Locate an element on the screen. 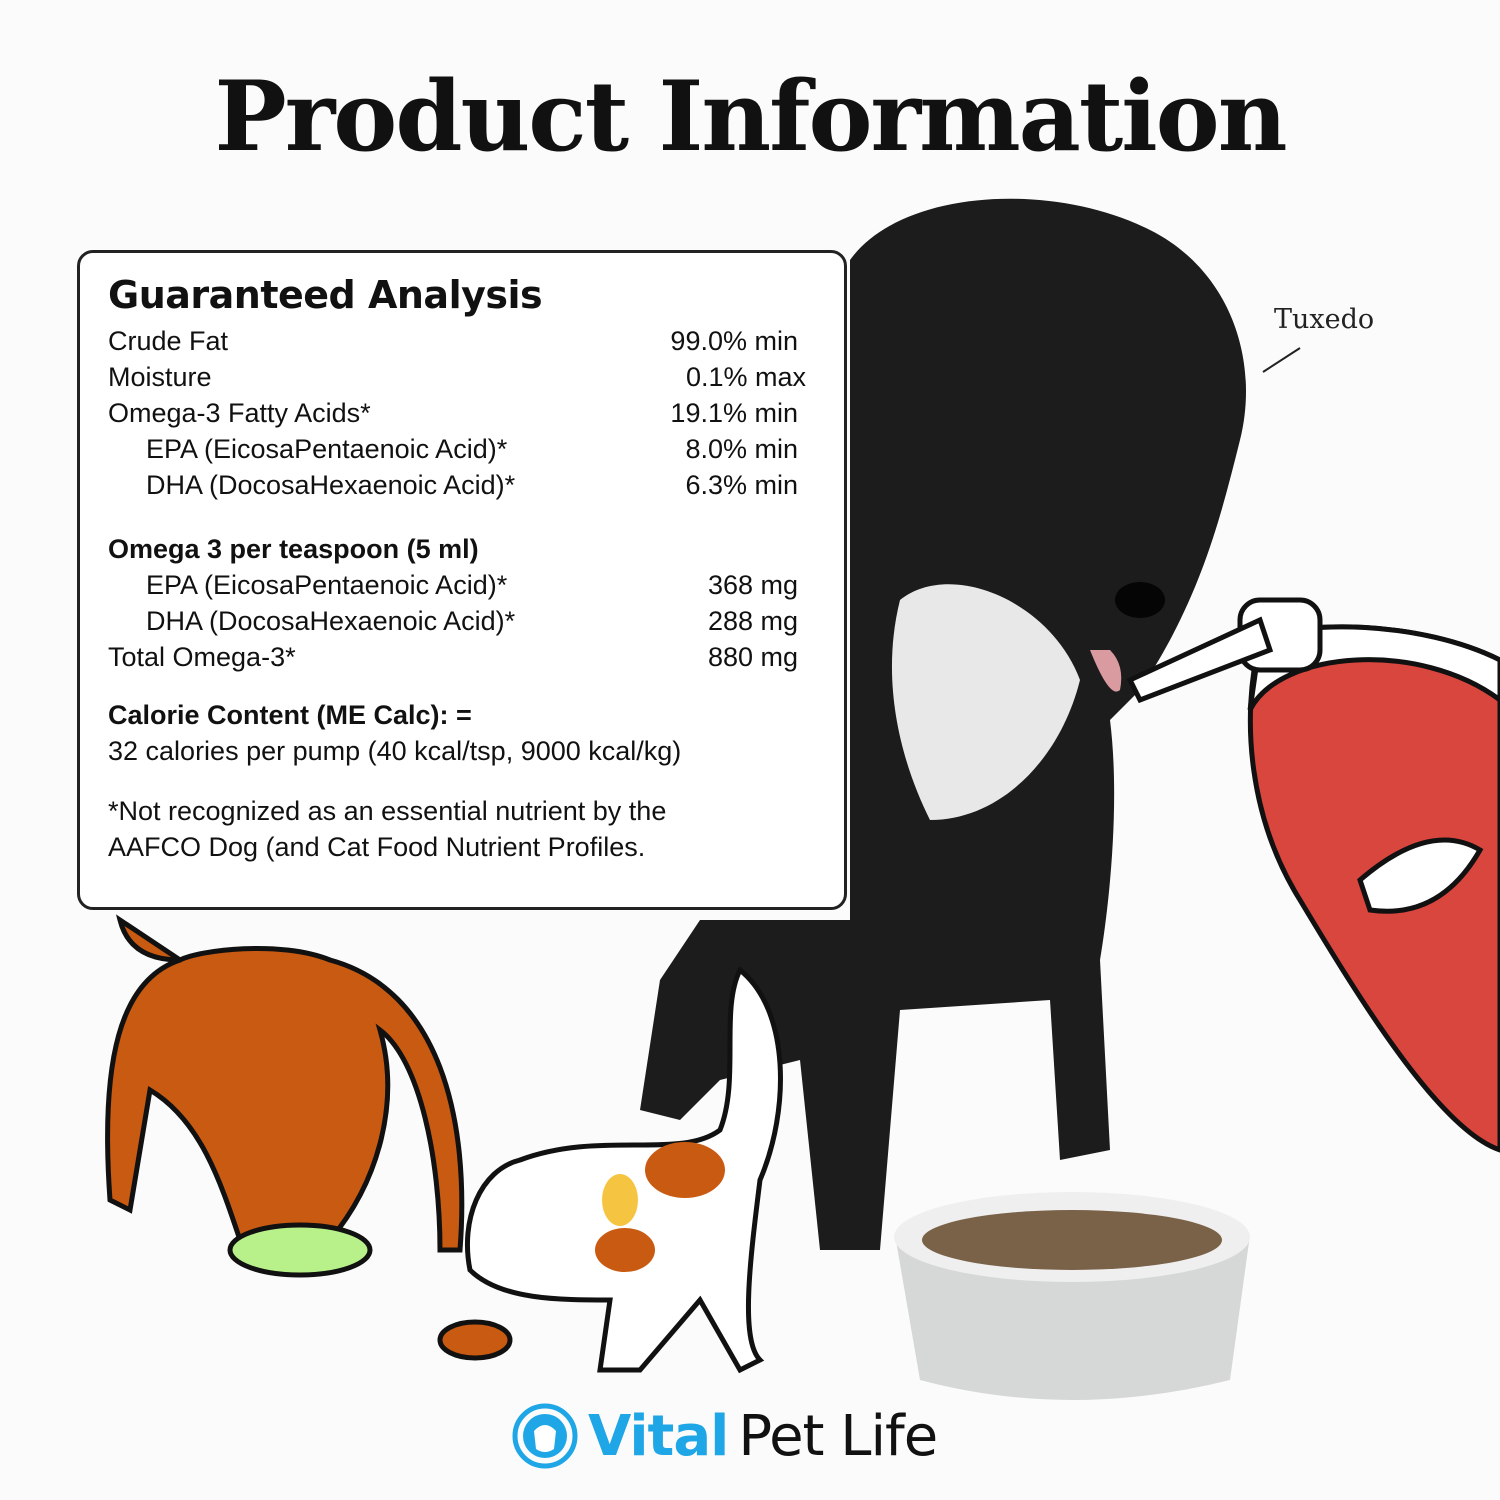 Image resolution: width=1500 pixels, height=1500 pixels. row-label: Moisture is located at coordinates (160, 377).